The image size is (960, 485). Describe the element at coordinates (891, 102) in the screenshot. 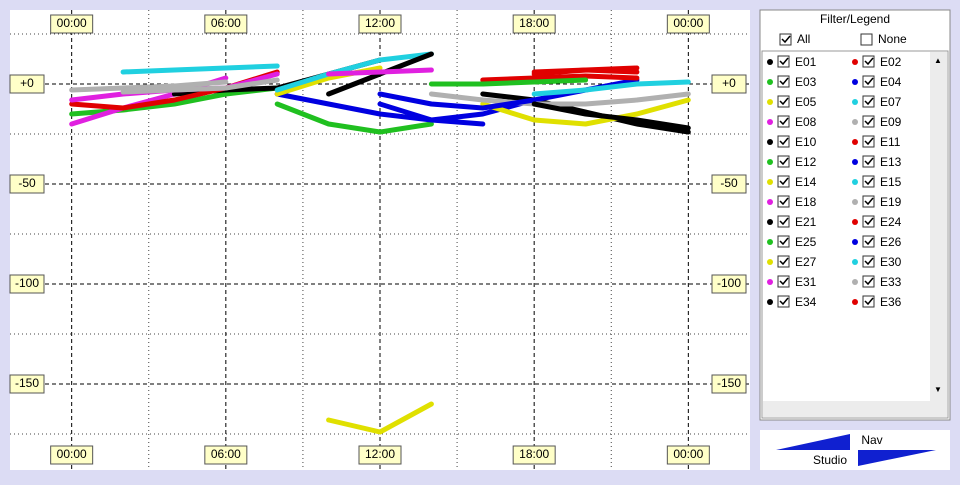

I see `legend-label: E07` at that location.